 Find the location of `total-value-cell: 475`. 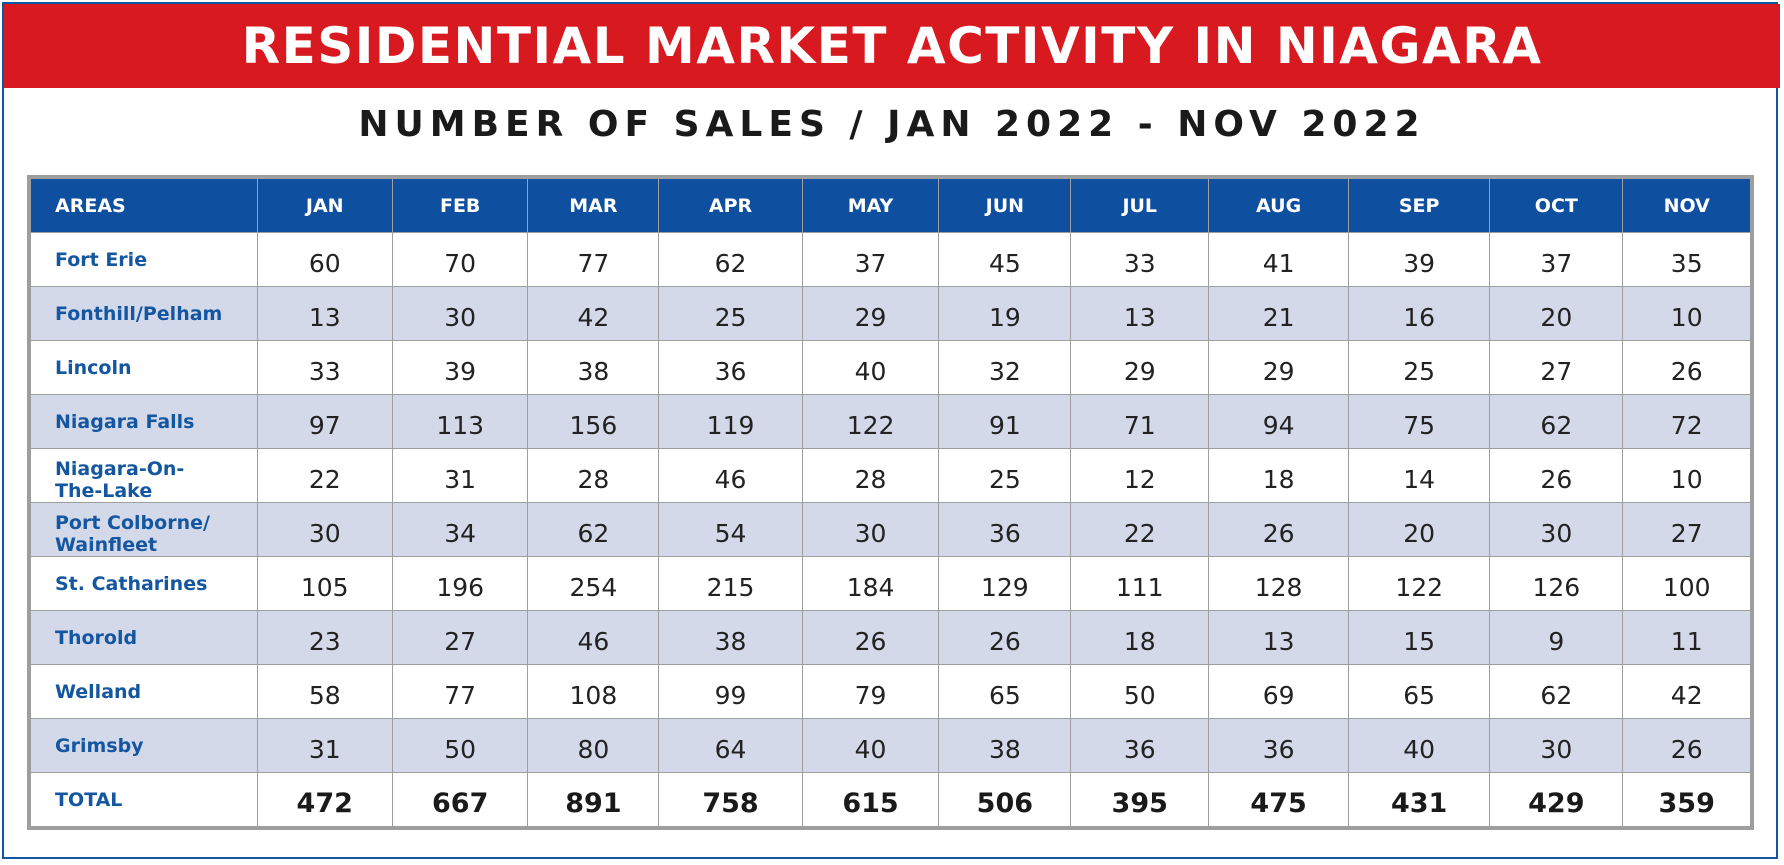

total-value-cell: 475 is located at coordinates (1279, 799).